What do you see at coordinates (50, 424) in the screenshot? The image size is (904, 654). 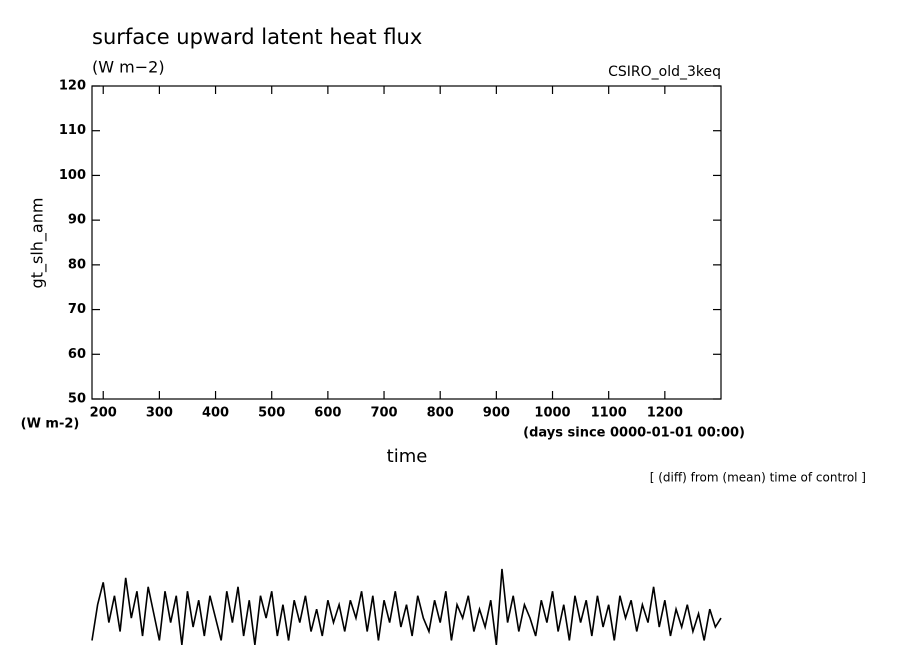 I see `y-unit: (W m-2)` at bounding box center [50, 424].